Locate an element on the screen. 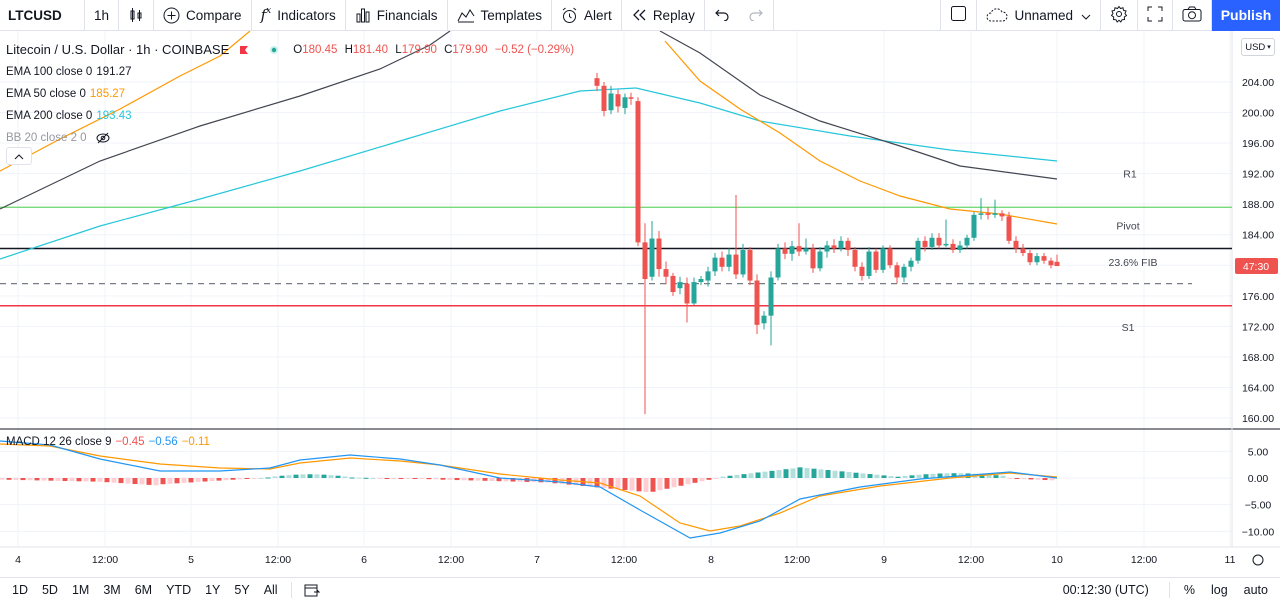 The image size is (1280, 601). settings-button is located at coordinates (1119, 15).